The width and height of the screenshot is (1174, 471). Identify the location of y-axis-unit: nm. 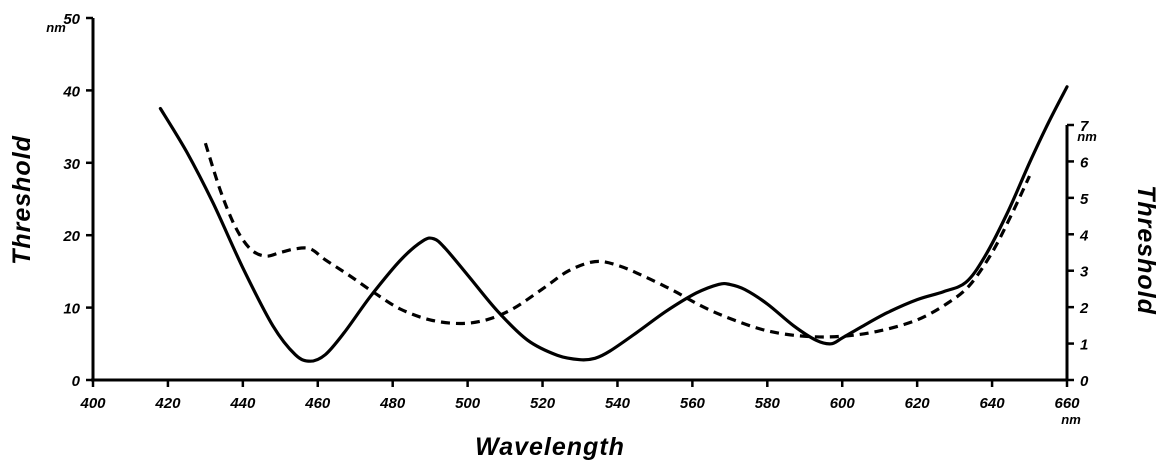
(56, 27).